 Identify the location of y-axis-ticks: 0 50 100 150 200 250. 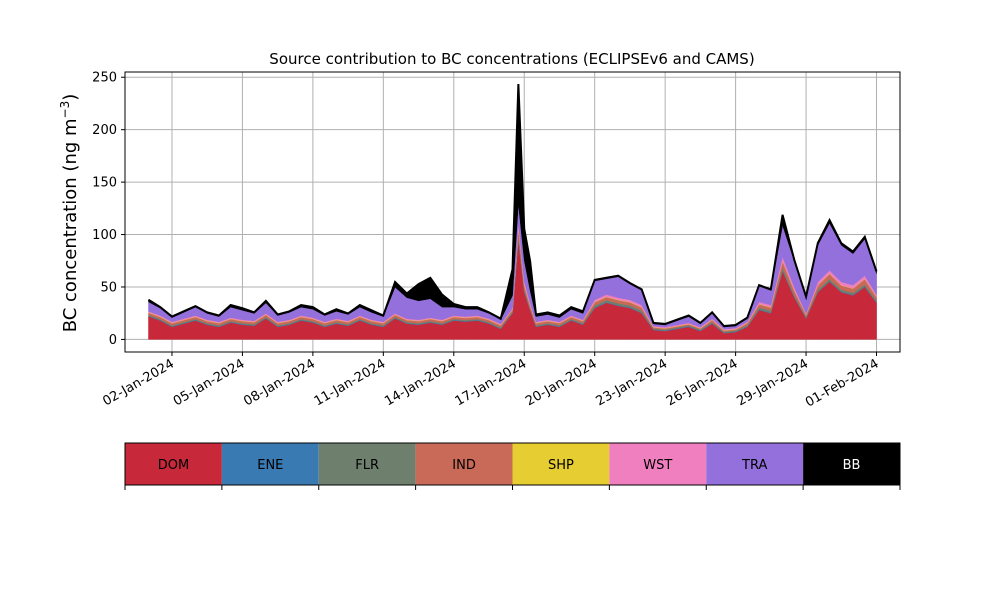
(108, 209).